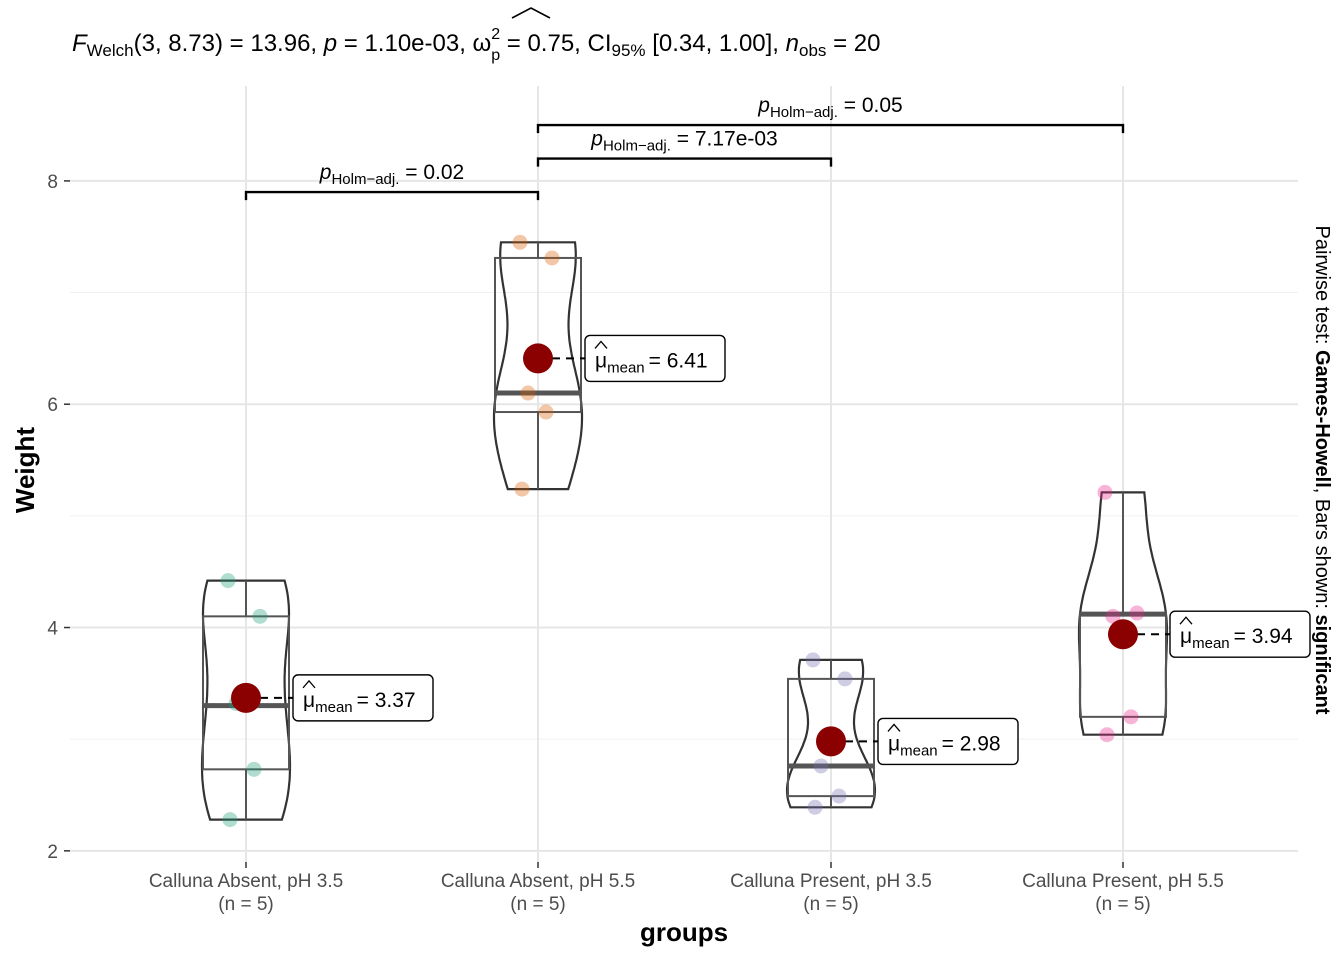 This screenshot has height=960, width=1344. What do you see at coordinates (1322, 287) in the screenshot?
I see `caption-prefix: Pairwise test:` at bounding box center [1322, 287].